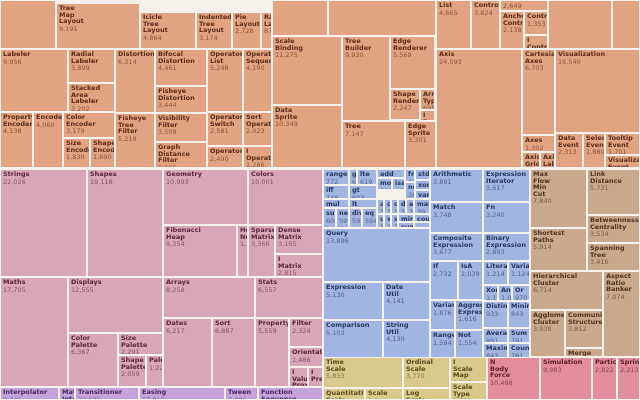 Image resolution: width=640 pixels, height=400 pixels. What do you see at coordinates (456, 185) in the screenshot?
I see `treemap-tile: Arithmetic 3,891` at bounding box center [456, 185].